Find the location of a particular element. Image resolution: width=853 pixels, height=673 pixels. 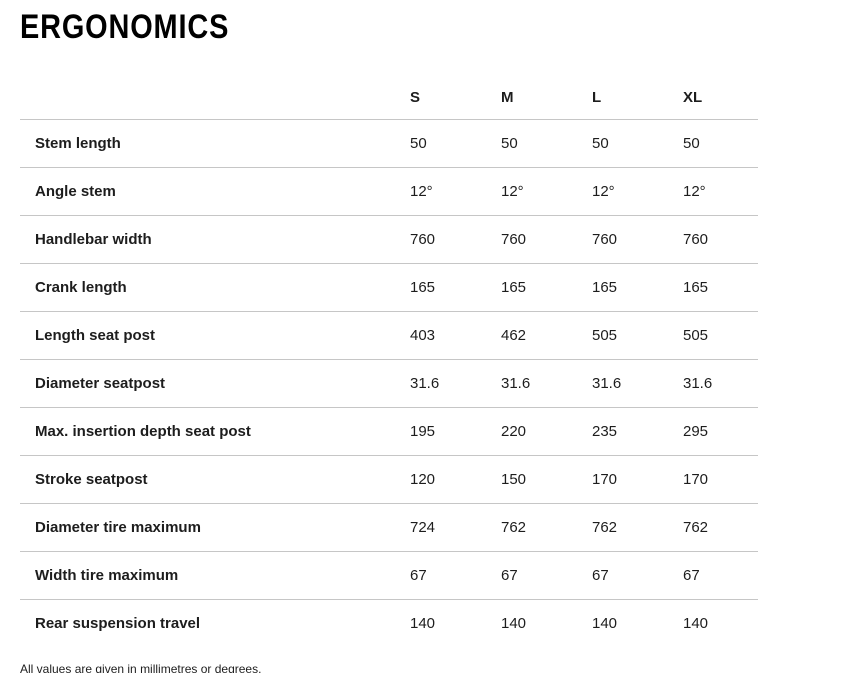

spec-value-s: 724 is located at coordinates (423, 527).